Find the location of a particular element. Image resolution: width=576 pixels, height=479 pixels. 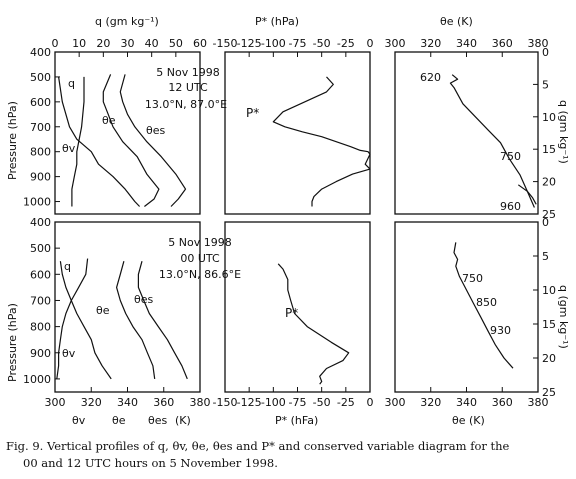

point-label-620: 620 is located at coordinates (430, 77).